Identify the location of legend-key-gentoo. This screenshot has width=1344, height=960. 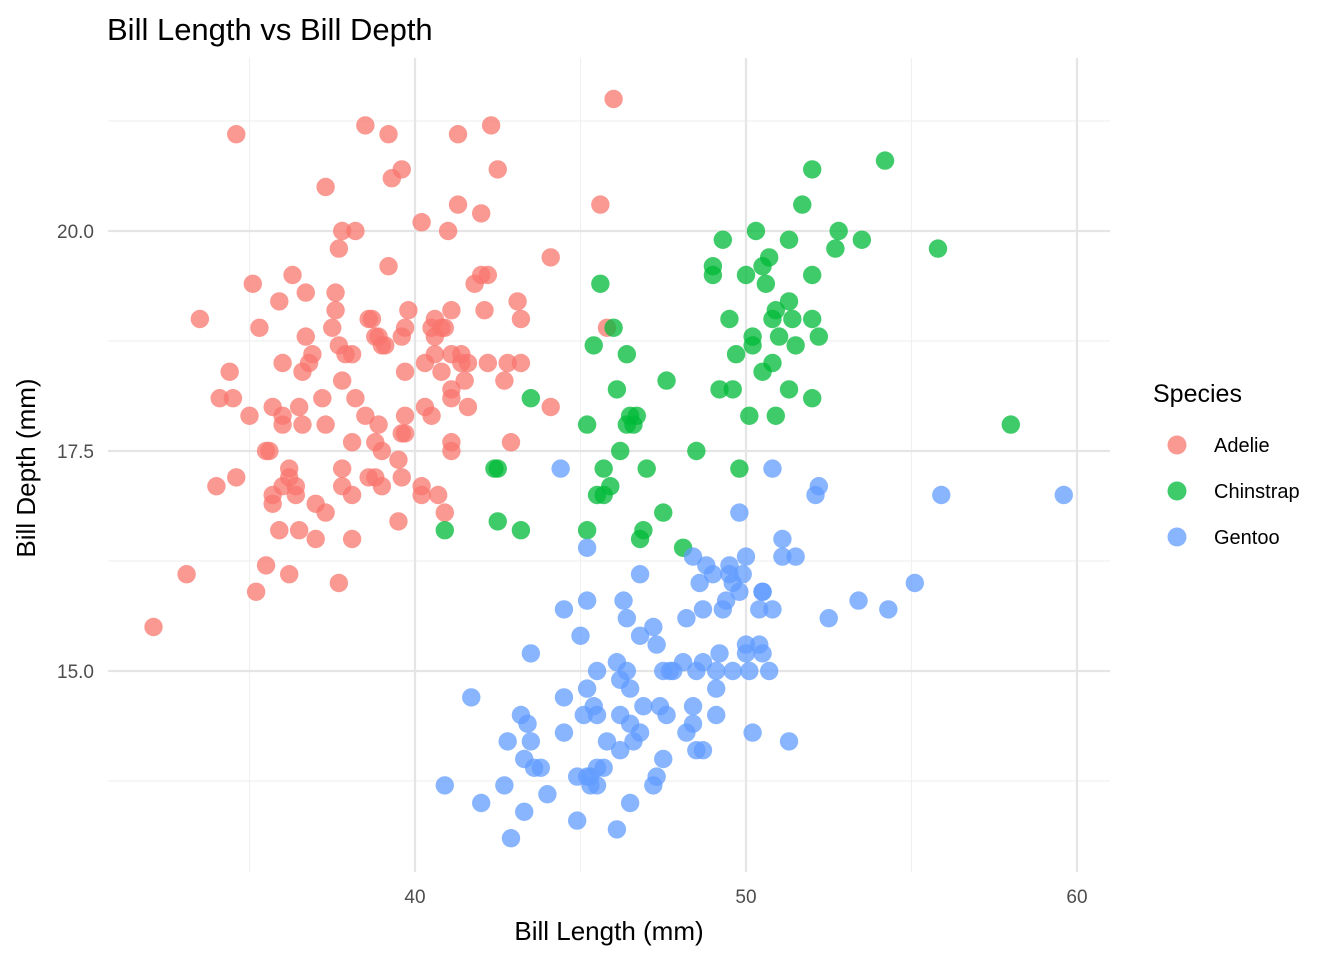
(1177, 537).